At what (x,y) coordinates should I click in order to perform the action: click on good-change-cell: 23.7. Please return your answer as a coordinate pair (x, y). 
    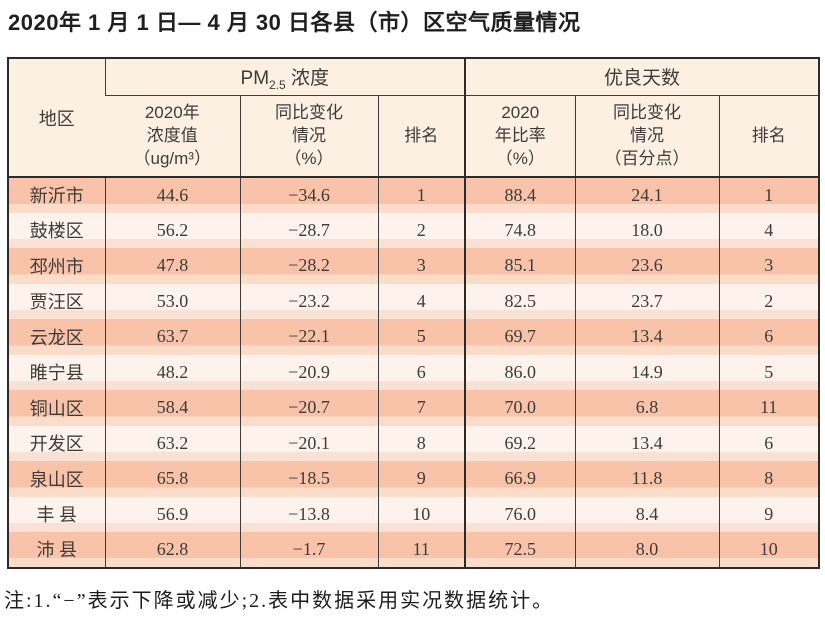
    Looking at the image, I should click on (647, 301).